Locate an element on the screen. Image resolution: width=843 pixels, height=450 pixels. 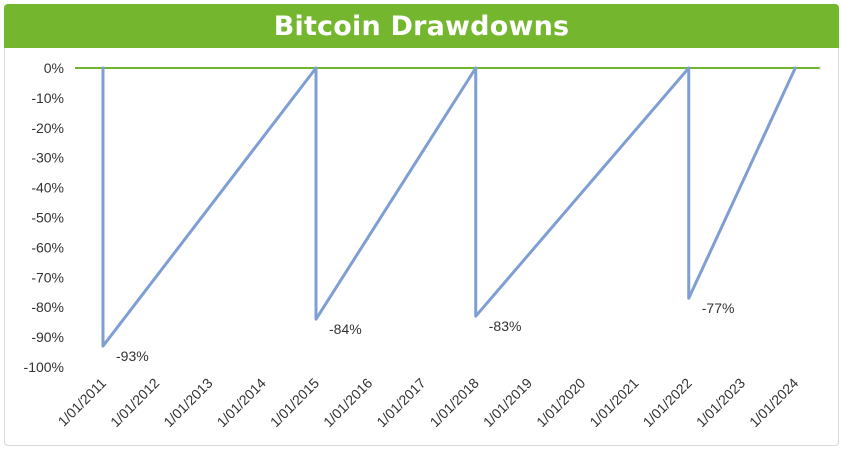
x-tick-label: 1/01/2023 is located at coordinates (721, 403).